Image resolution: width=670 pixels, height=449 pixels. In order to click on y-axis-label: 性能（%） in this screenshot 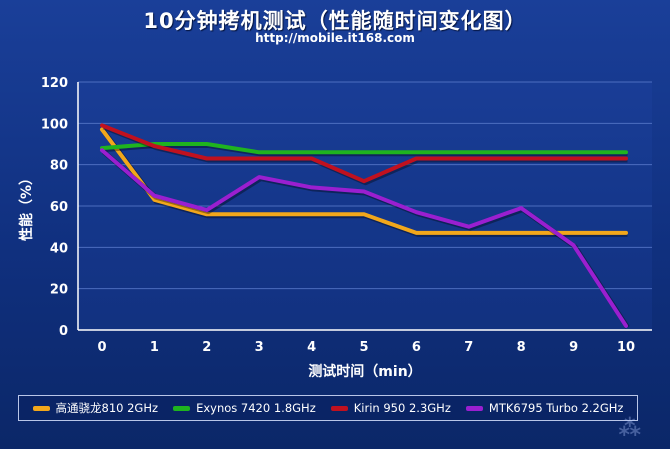, I will do `click(26, 206)`.